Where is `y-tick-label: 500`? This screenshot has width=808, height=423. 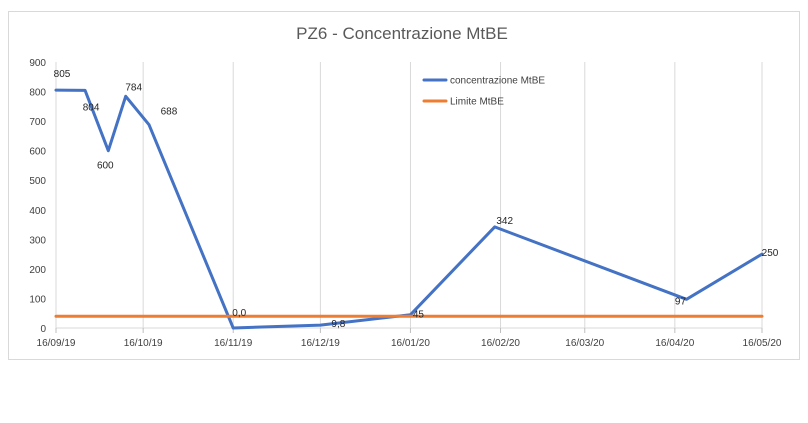
y-tick-label: 500 is located at coordinates (37, 181).